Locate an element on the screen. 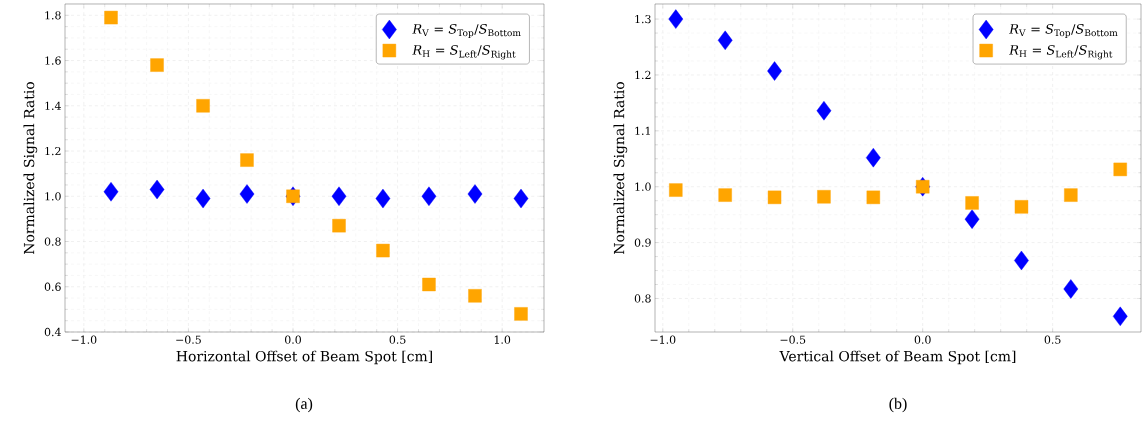  x-tick-label: 1.0 is located at coordinates (502, 339).